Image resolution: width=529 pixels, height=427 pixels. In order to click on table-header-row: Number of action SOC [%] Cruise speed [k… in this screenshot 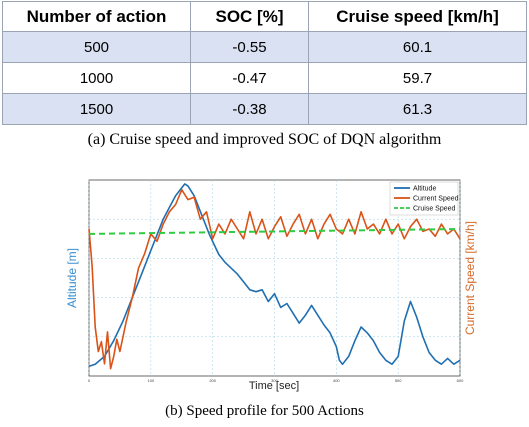, I will do `click(264, 16)`.